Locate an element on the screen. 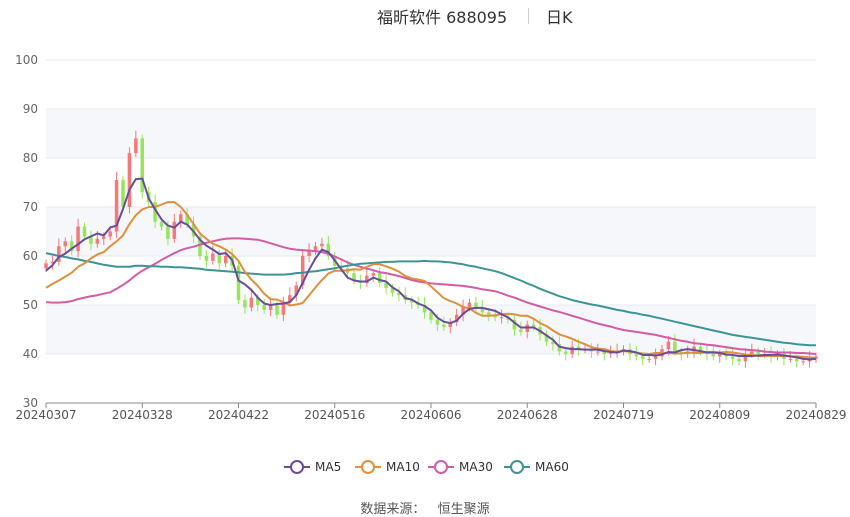  x-tick-label: 20240328 is located at coordinates (142, 415).